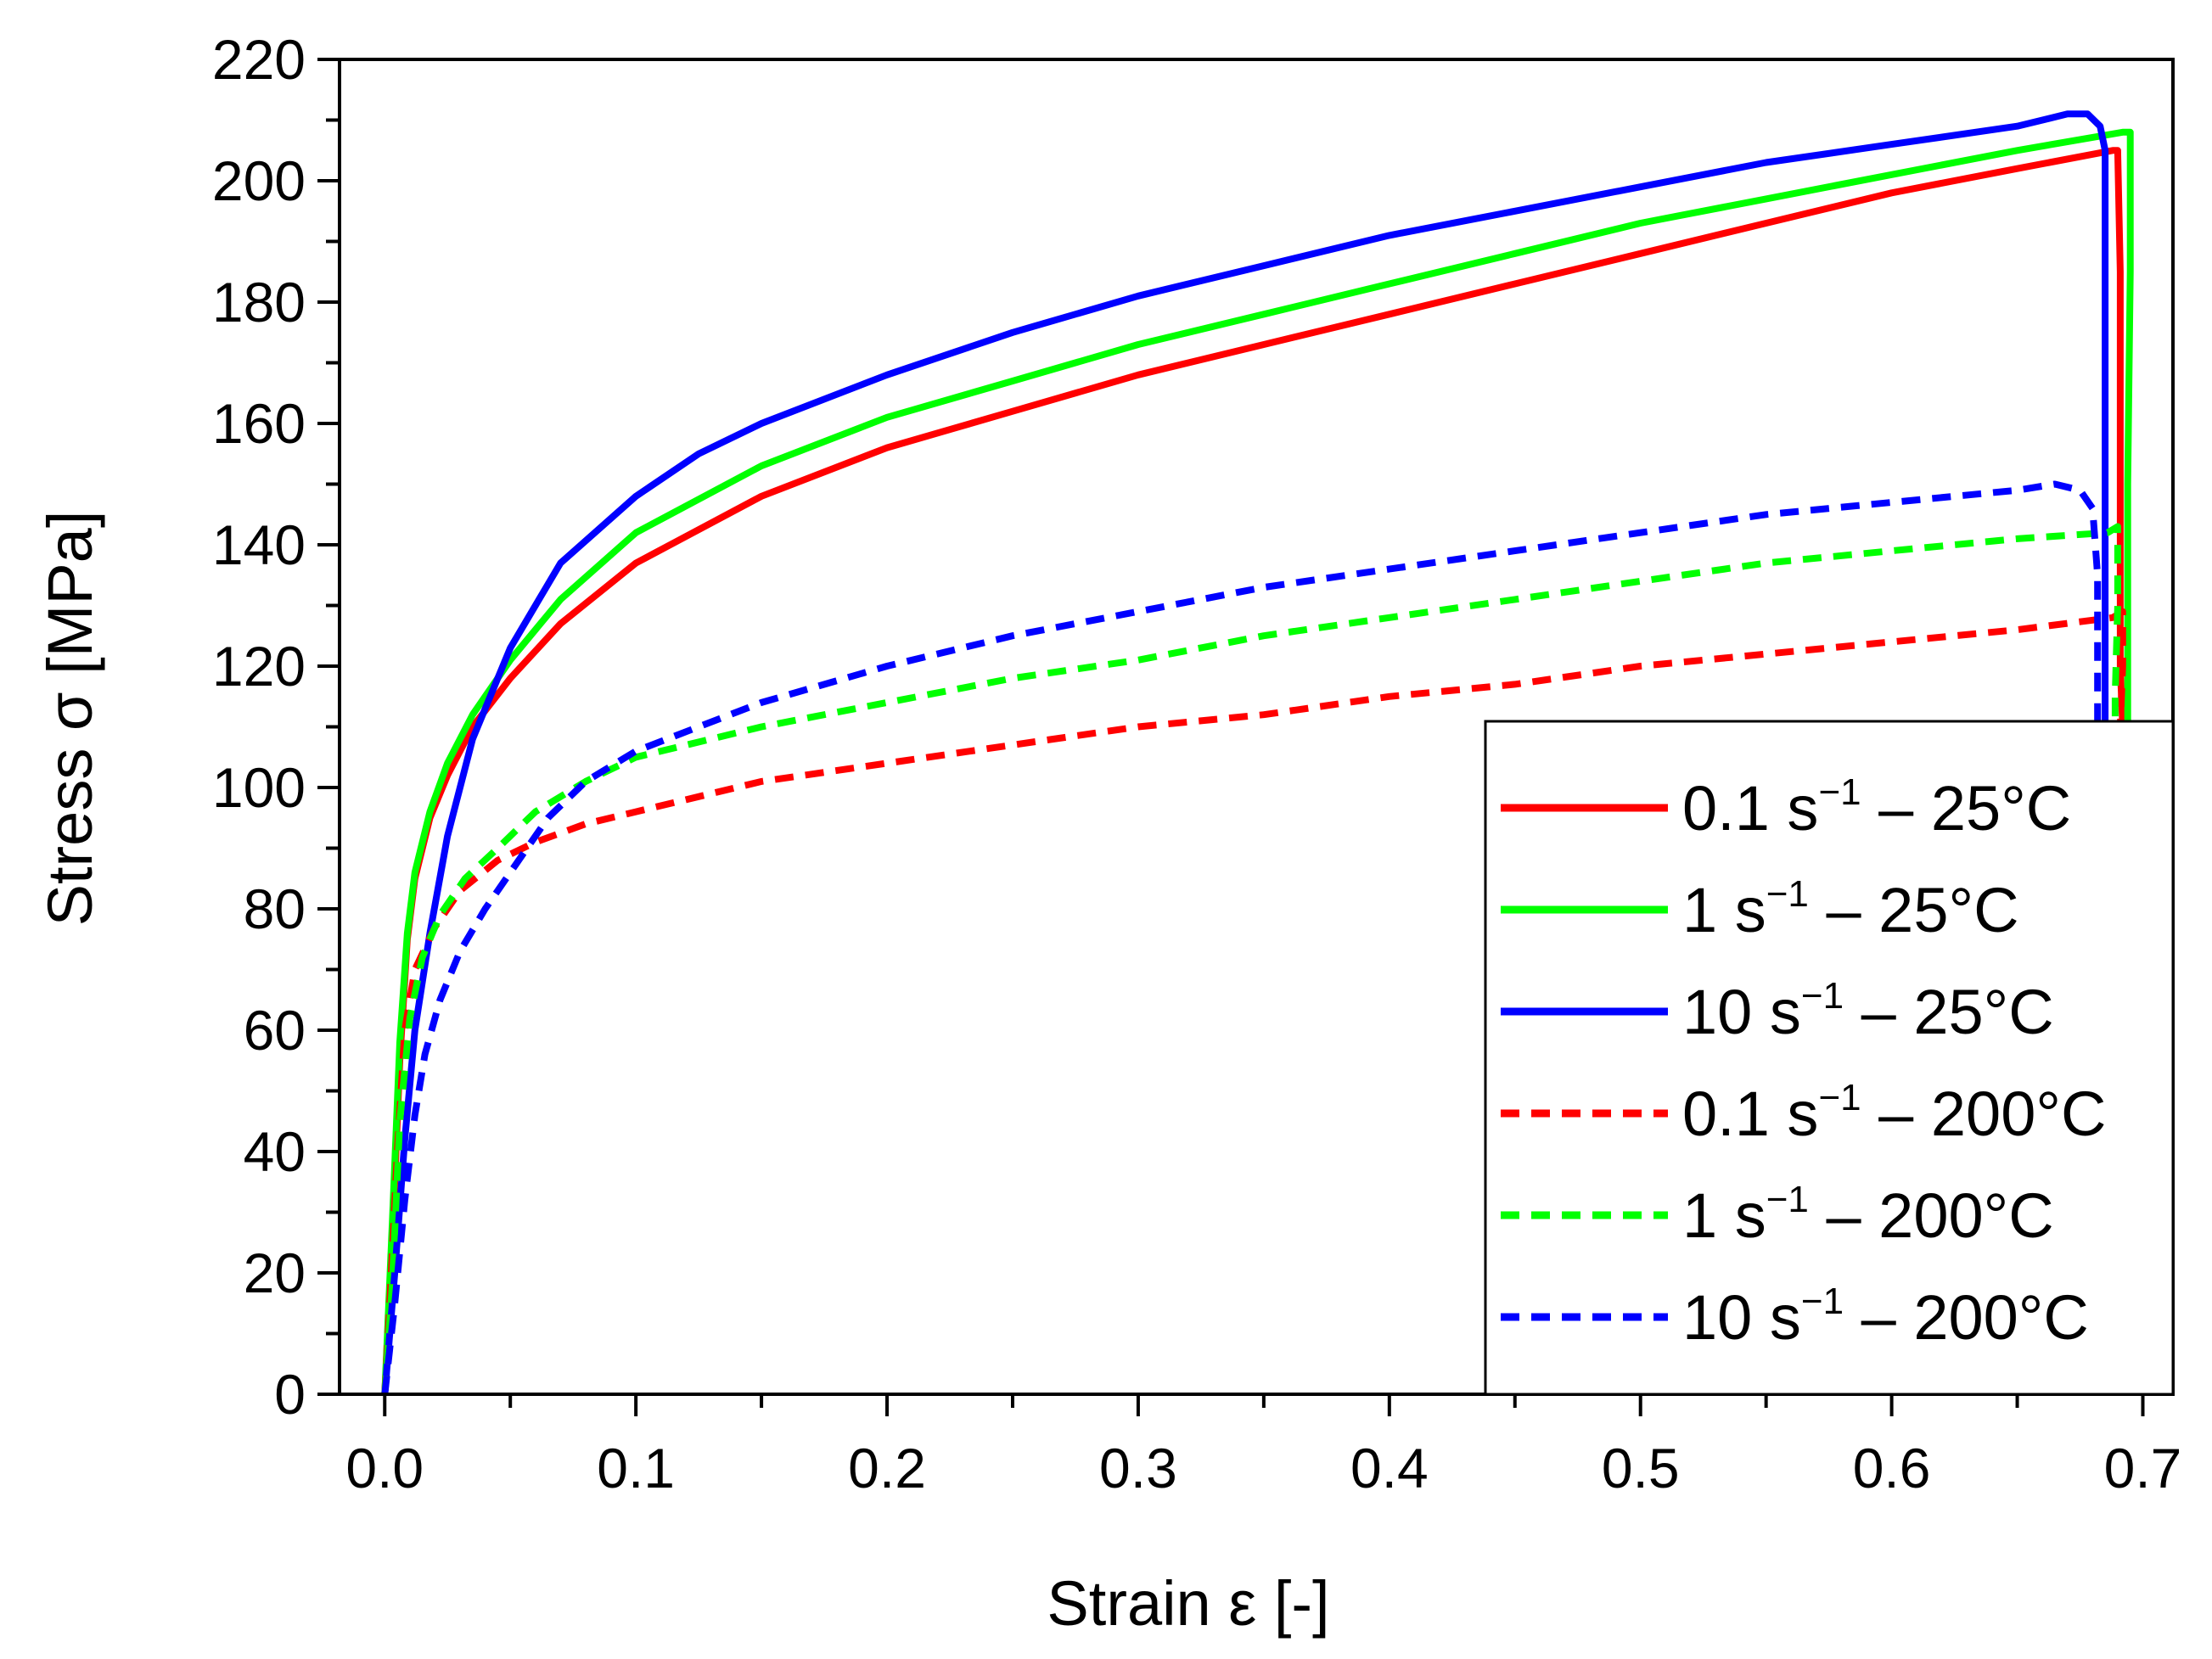  Describe the element at coordinates (275, 1151) in the screenshot. I see `y-tick-label: 40` at that location.